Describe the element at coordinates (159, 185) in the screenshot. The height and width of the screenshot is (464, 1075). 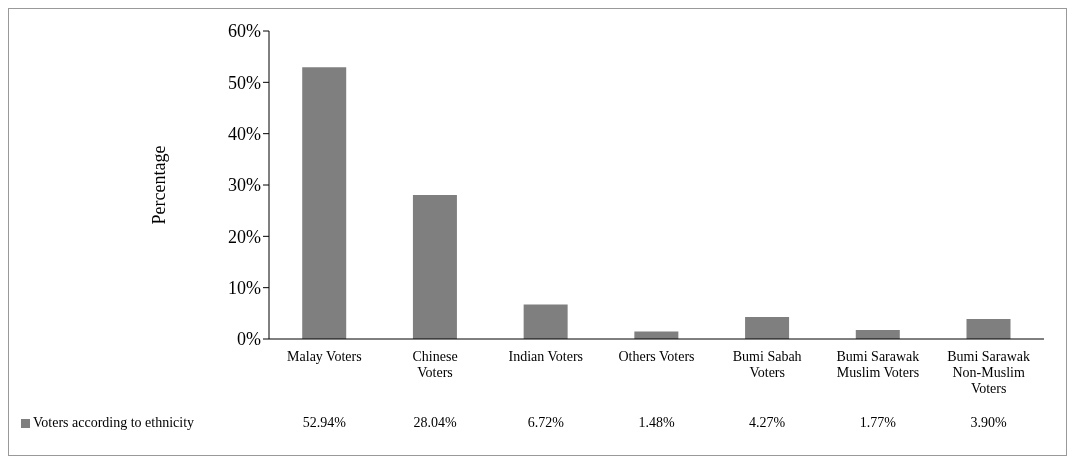
I see `y-axis-title: Percentage` at that location.